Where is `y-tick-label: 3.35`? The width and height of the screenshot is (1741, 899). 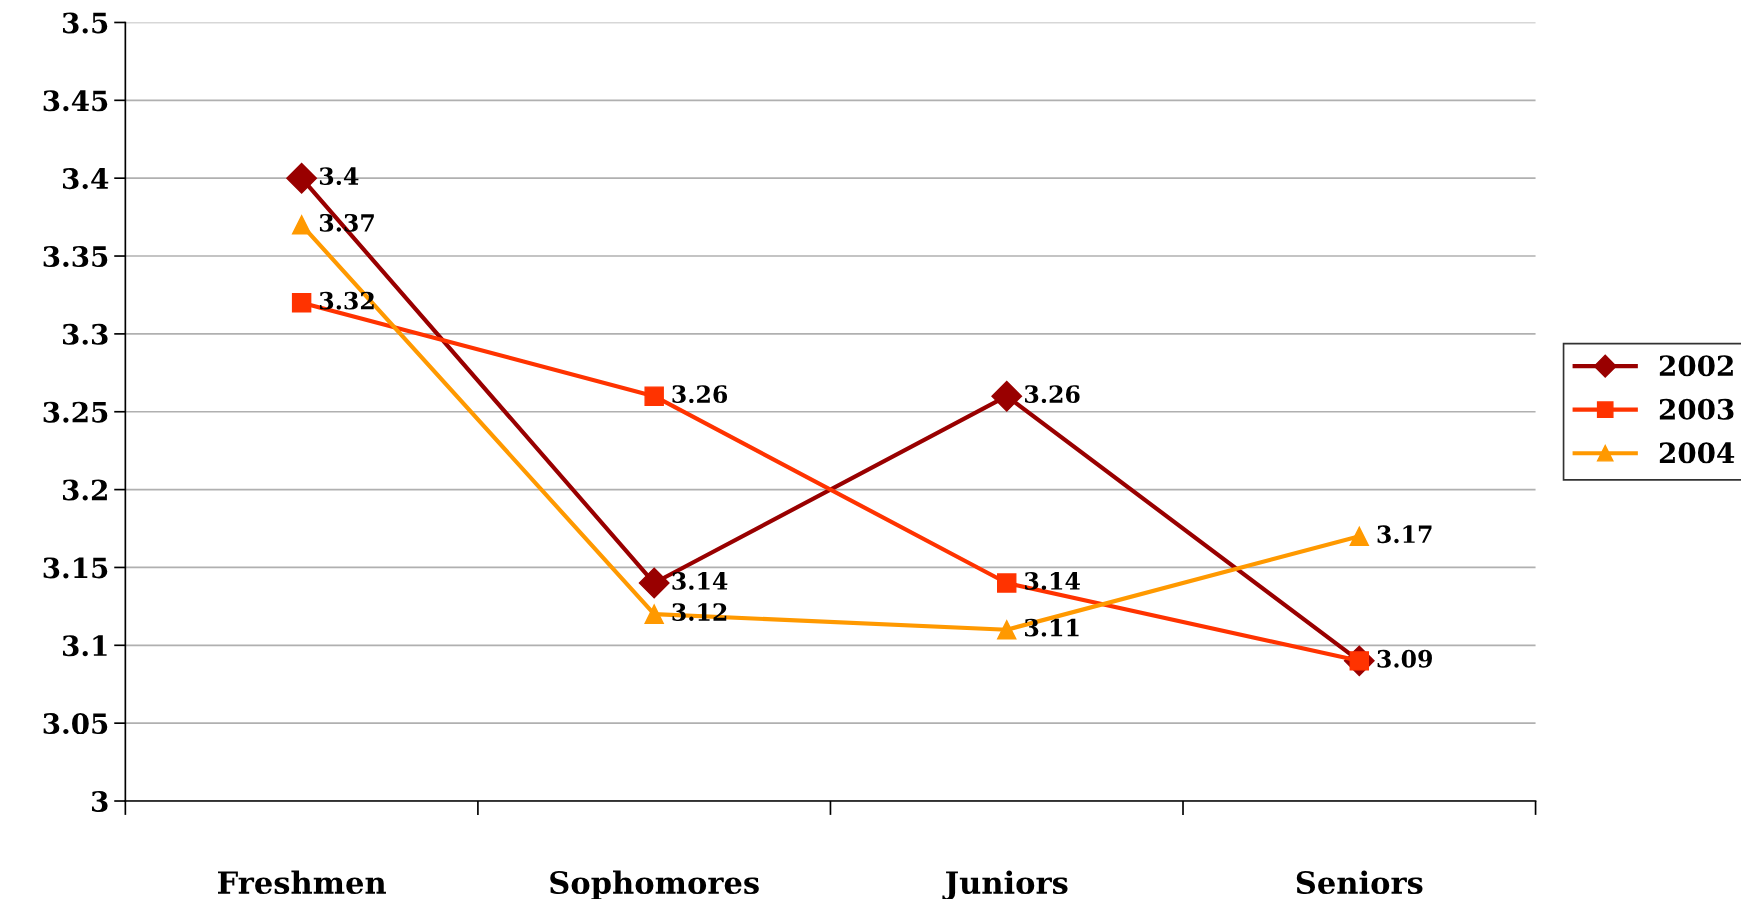 y-tick-label: 3.35 is located at coordinates (75, 256).